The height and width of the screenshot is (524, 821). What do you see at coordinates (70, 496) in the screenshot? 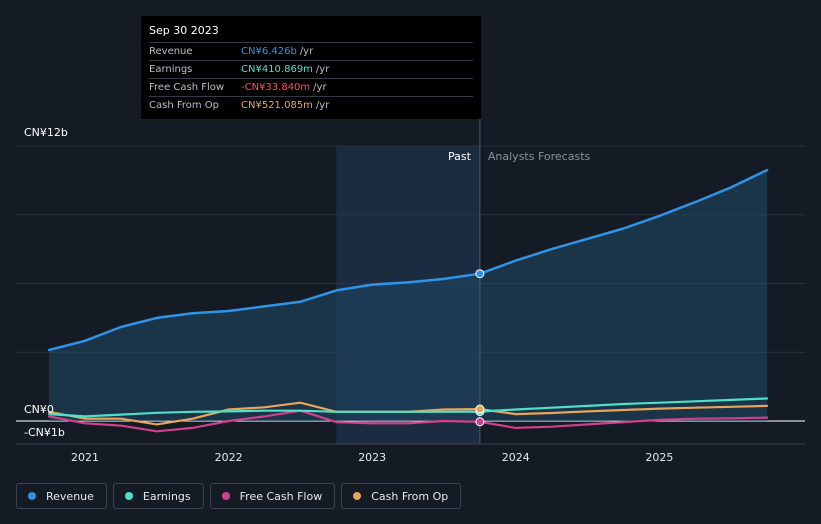
I see `legend-label: Revenue` at bounding box center [70, 496].